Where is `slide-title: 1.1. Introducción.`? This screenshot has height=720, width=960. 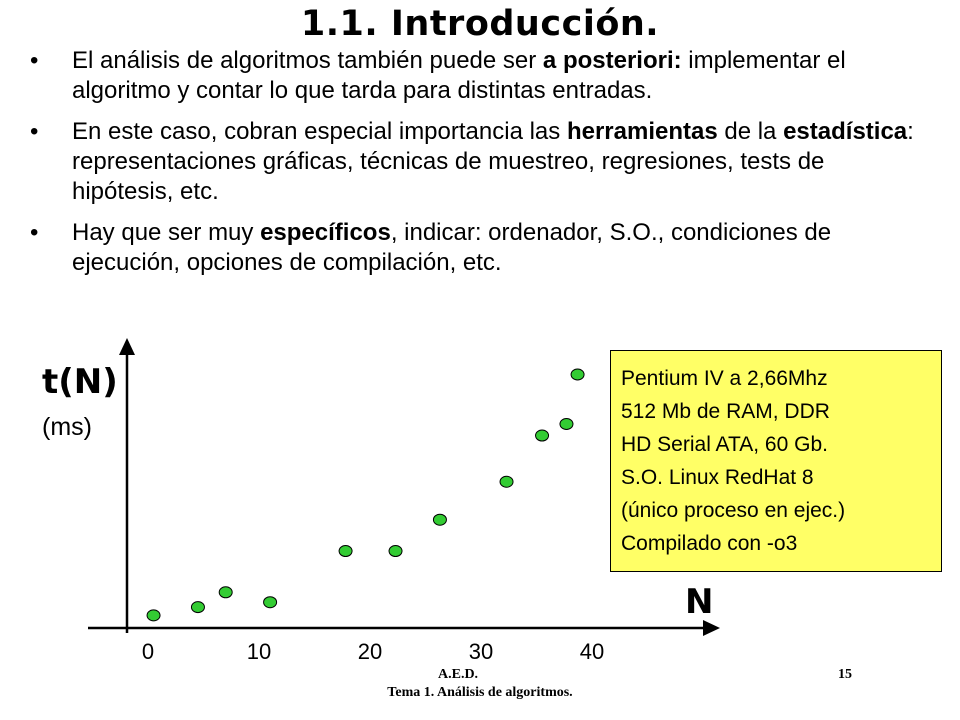 slide-title: 1.1. Introducción. is located at coordinates (480, 24).